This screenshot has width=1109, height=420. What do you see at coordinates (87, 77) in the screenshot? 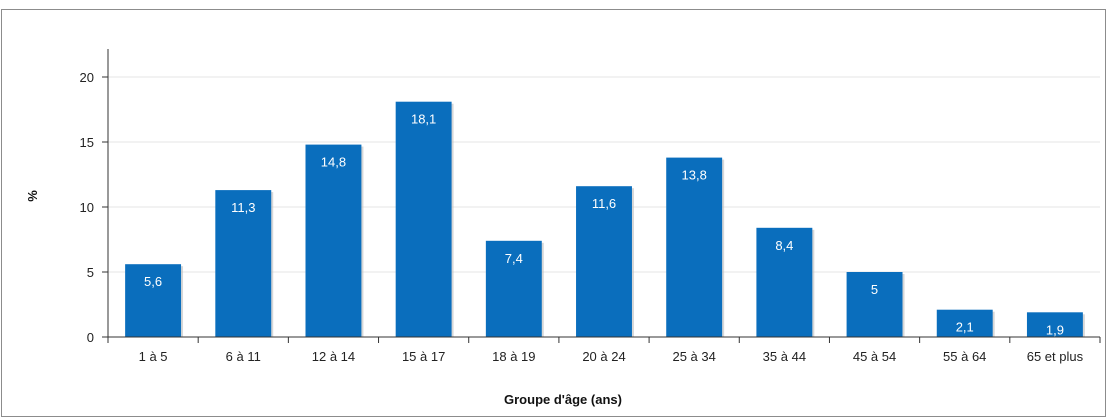
I see `y-tick-label: 20` at bounding box center [87, 77].